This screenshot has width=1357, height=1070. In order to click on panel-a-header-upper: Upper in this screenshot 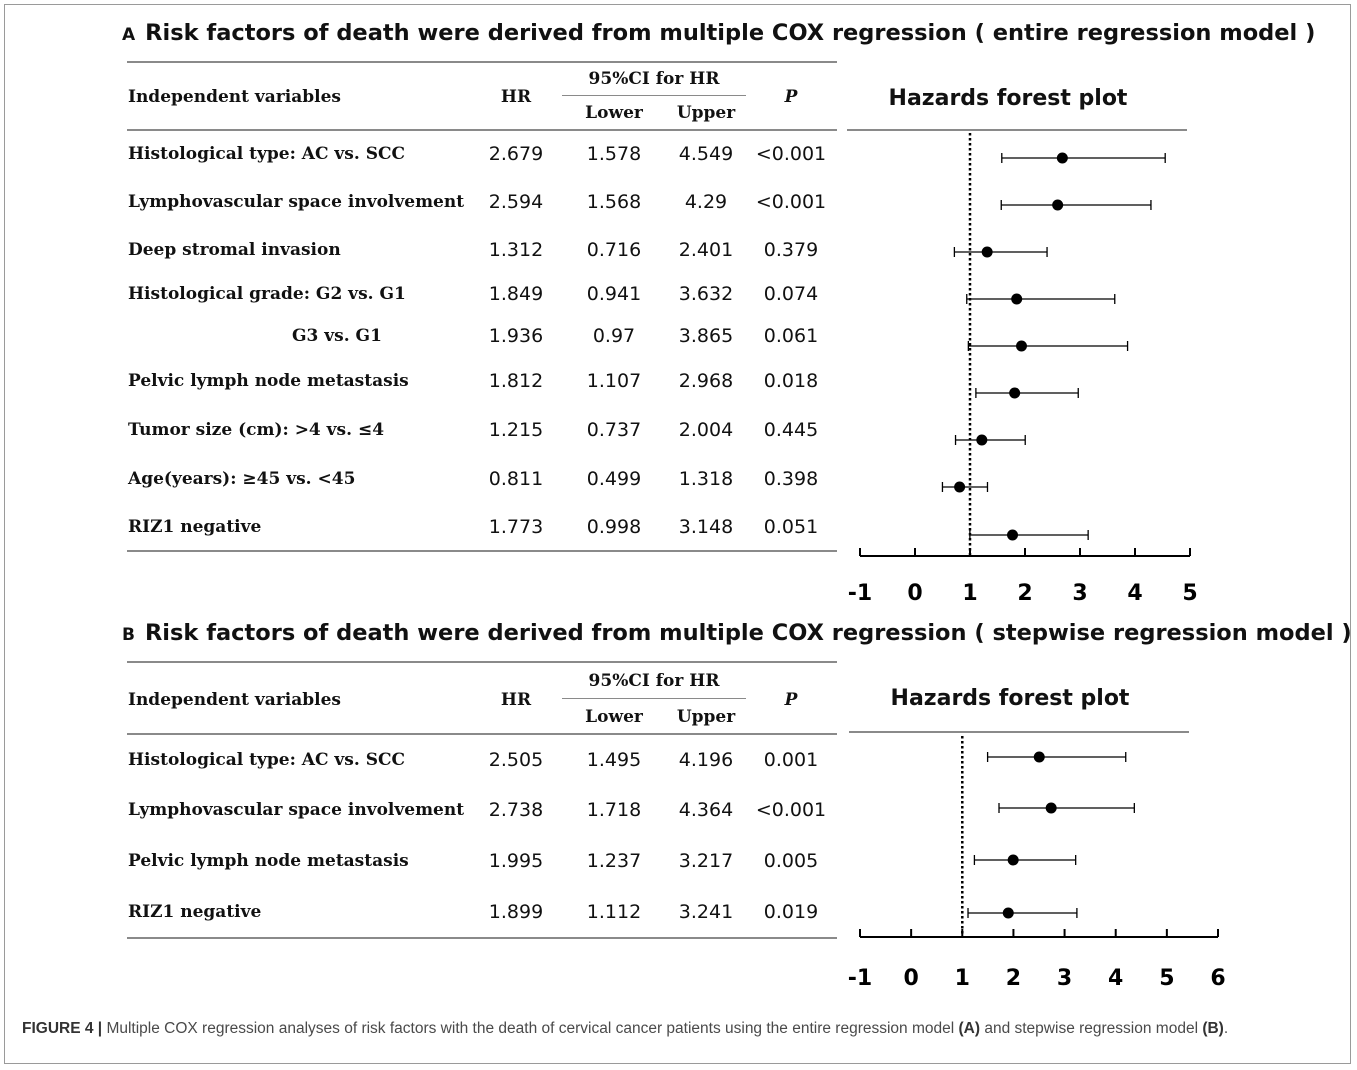, I will do `click(706, 113)`.